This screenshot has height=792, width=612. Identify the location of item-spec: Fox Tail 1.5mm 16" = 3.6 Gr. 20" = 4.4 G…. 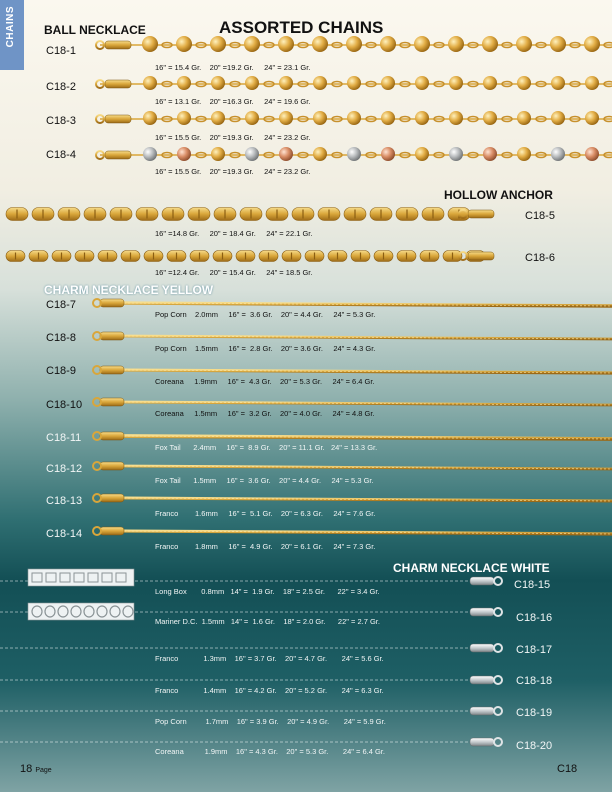
(264, 480).